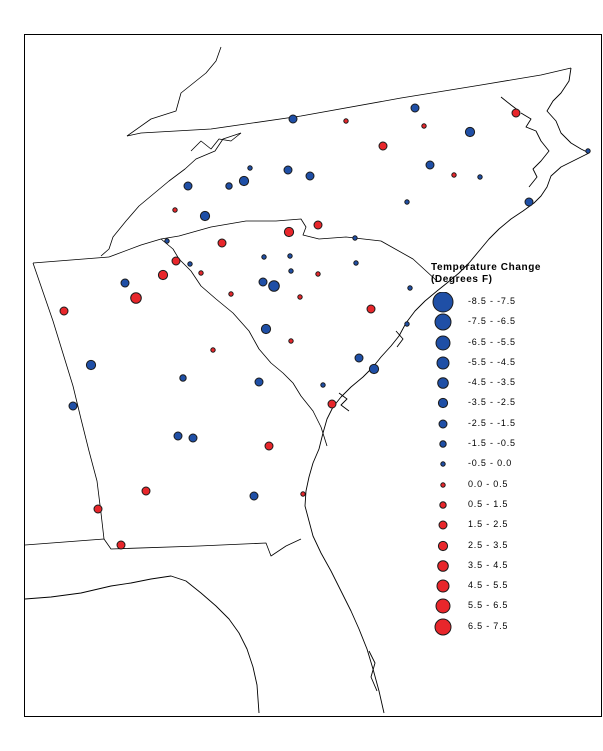 This screenshot has height=751, width=603. Describe the element at coordinates (462, 279) in the screenshot. I see `legend-title-line2: (Degrees F)` at that location.